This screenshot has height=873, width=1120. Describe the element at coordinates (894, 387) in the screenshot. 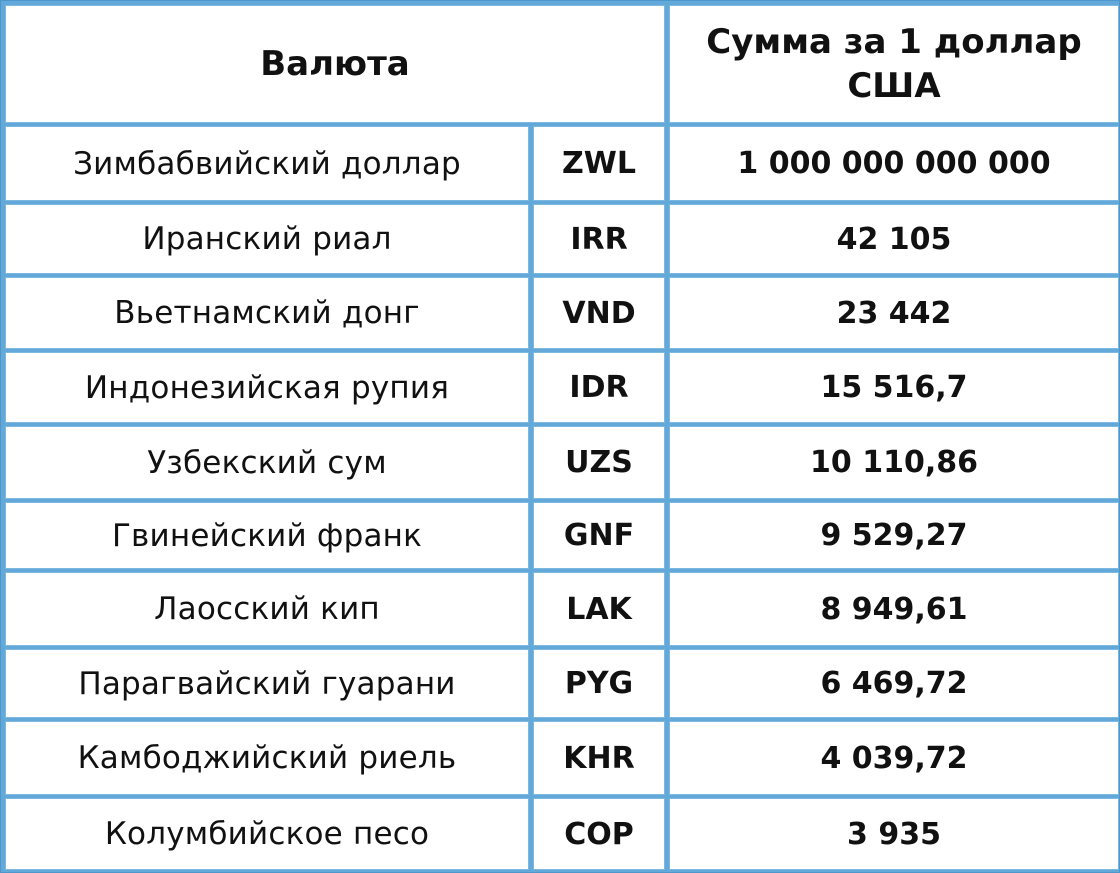

I see `currency-rate: 15 516,7` at that location.